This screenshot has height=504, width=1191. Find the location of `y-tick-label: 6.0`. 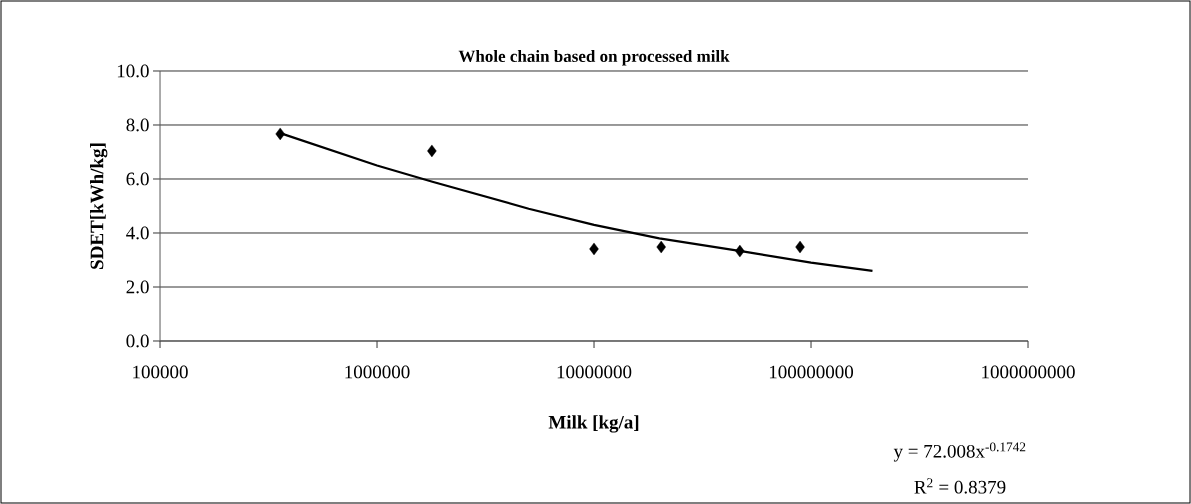

y-tick-label: 6.0 is located at coordinates (137, 179).